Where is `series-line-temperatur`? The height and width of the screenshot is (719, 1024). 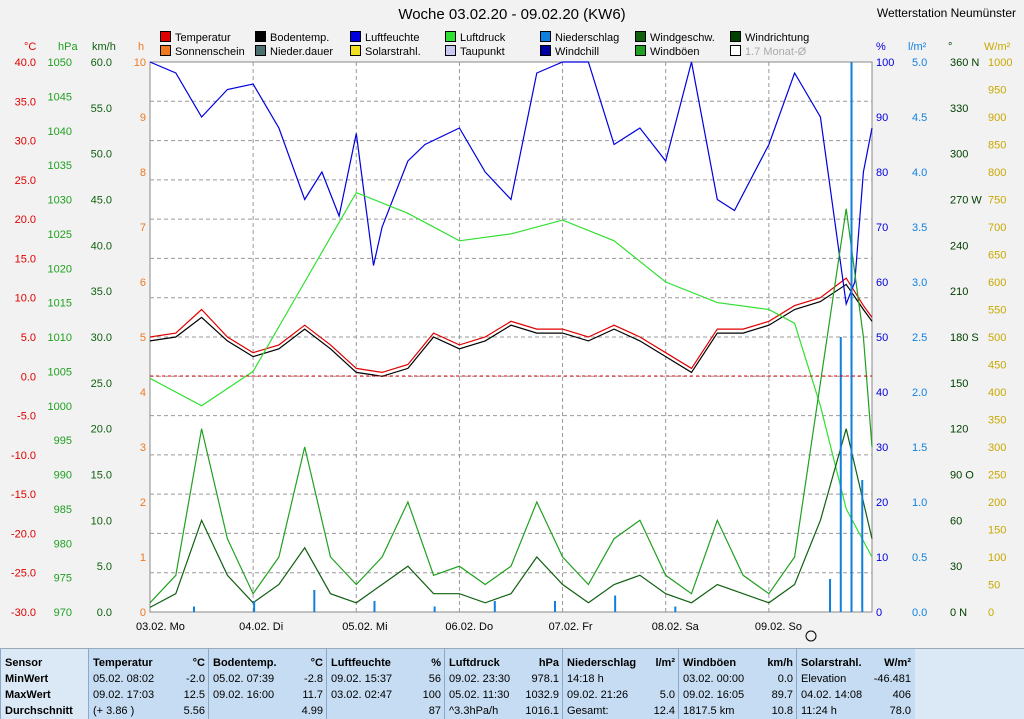
series-line-temperatur is located at coordinates (511, 325).